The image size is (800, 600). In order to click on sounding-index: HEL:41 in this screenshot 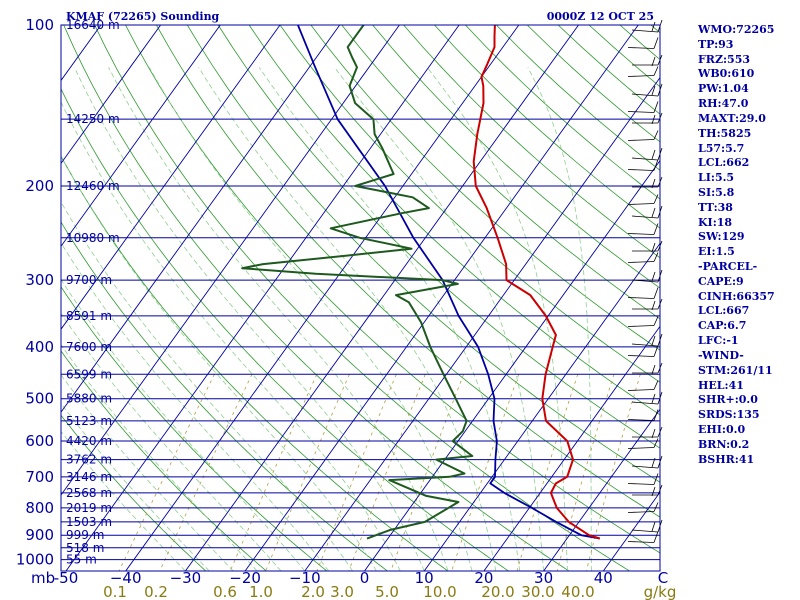, I will do `click(721, 385)`.